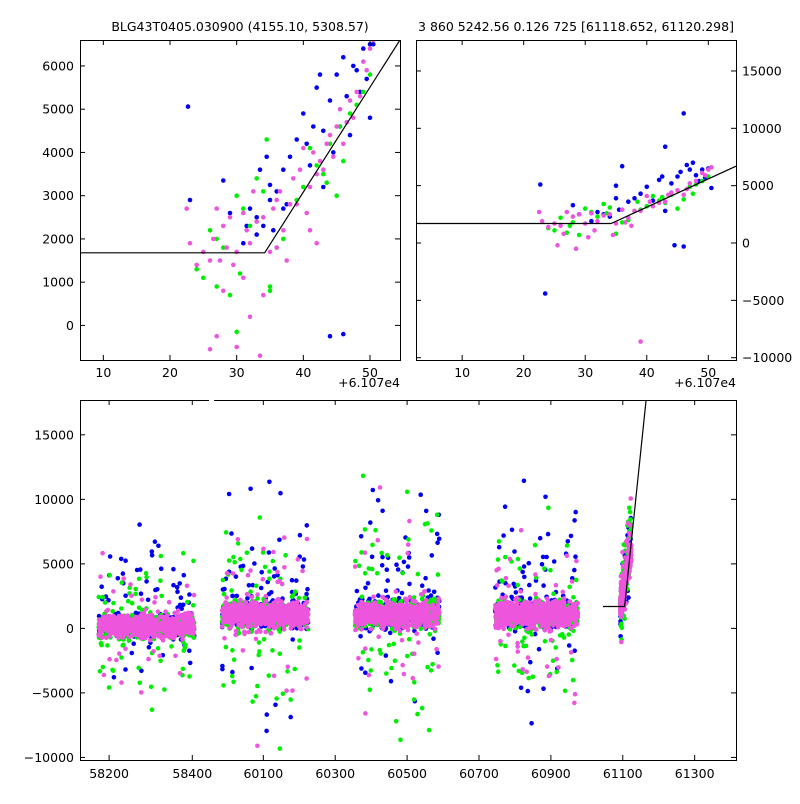 Image resolution: width=800 pixels, height=804 pixels. What do you see at coordinates (603, 204) in the screenshot?
I see `wide-point-green` at bounding box center [603, 204].